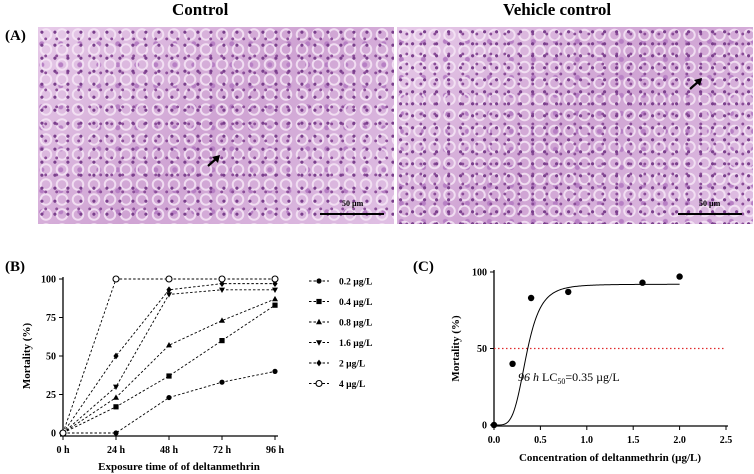 This screenshot has width=754, height=474. Describe the element at coordinates (726, 440) in the screenshot. I see `x-tick-label: 2.5` at that location.